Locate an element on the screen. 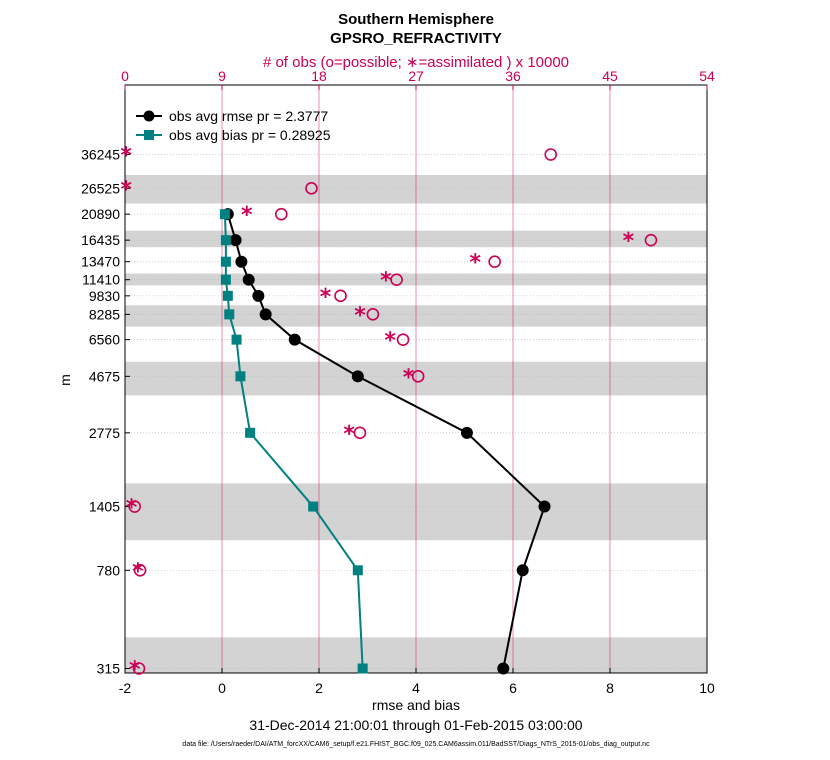 The image size is (830, 760). y-tick-label-5: 6560 is located at coordinates (104, 340).